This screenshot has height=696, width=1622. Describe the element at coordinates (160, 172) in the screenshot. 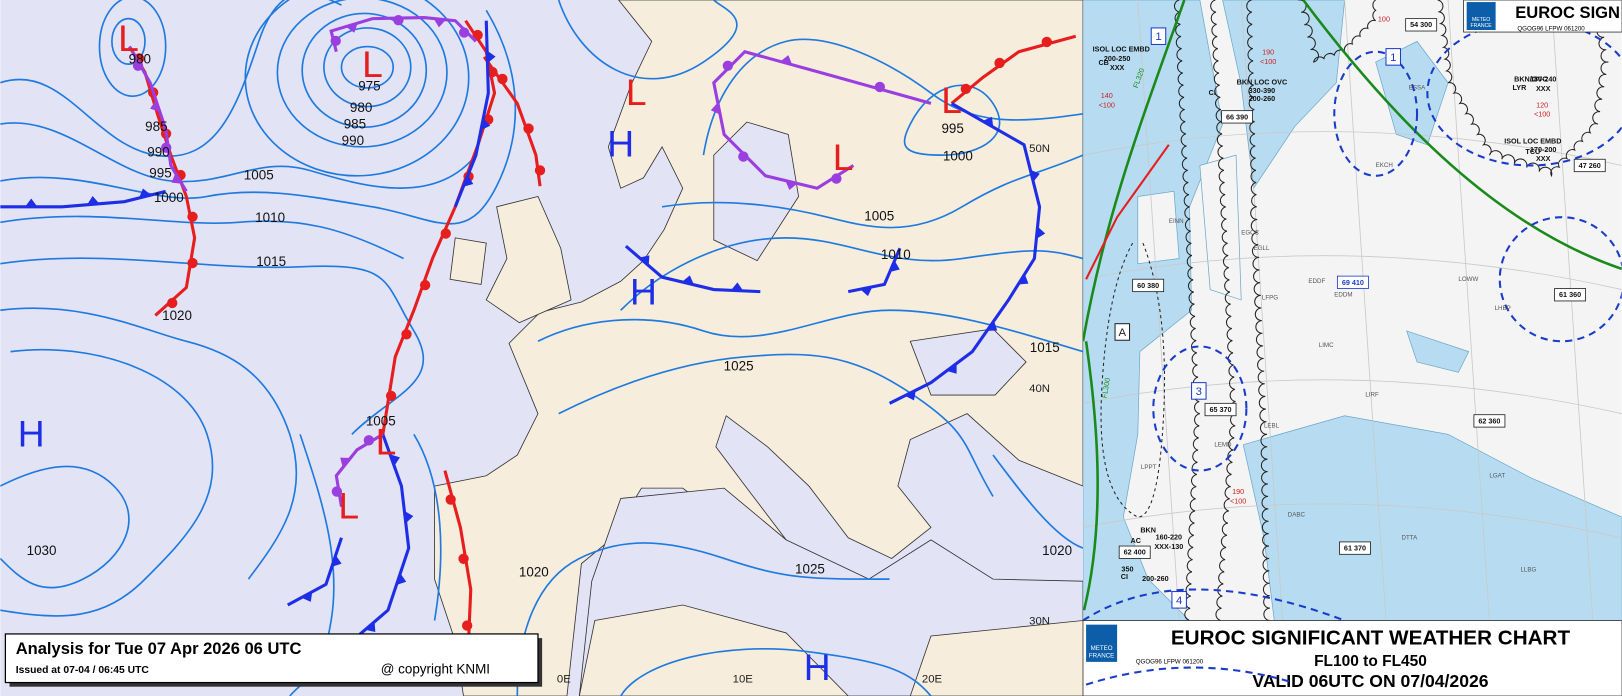

I see `isobar-label: 995` at that location.